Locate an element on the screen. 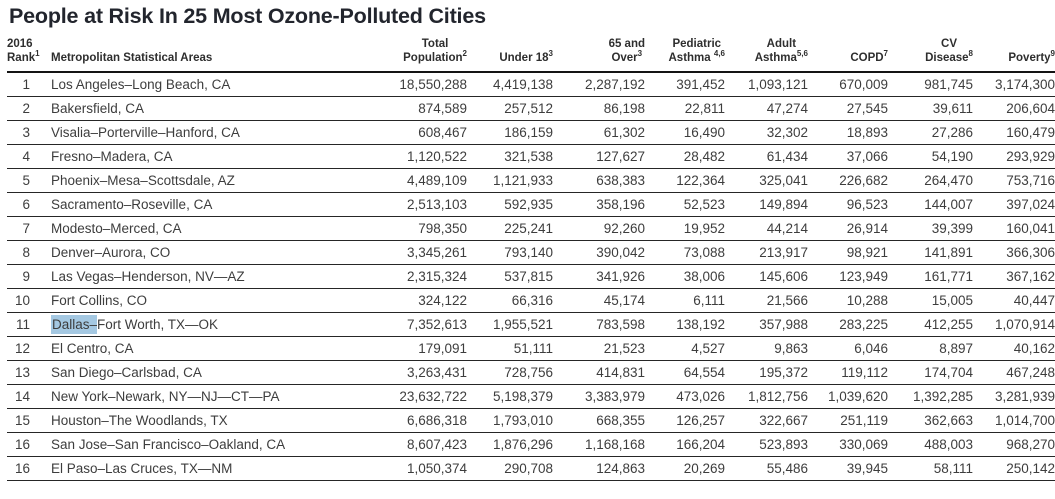  rank-cell: 8 is located at coordinates (25, 252).